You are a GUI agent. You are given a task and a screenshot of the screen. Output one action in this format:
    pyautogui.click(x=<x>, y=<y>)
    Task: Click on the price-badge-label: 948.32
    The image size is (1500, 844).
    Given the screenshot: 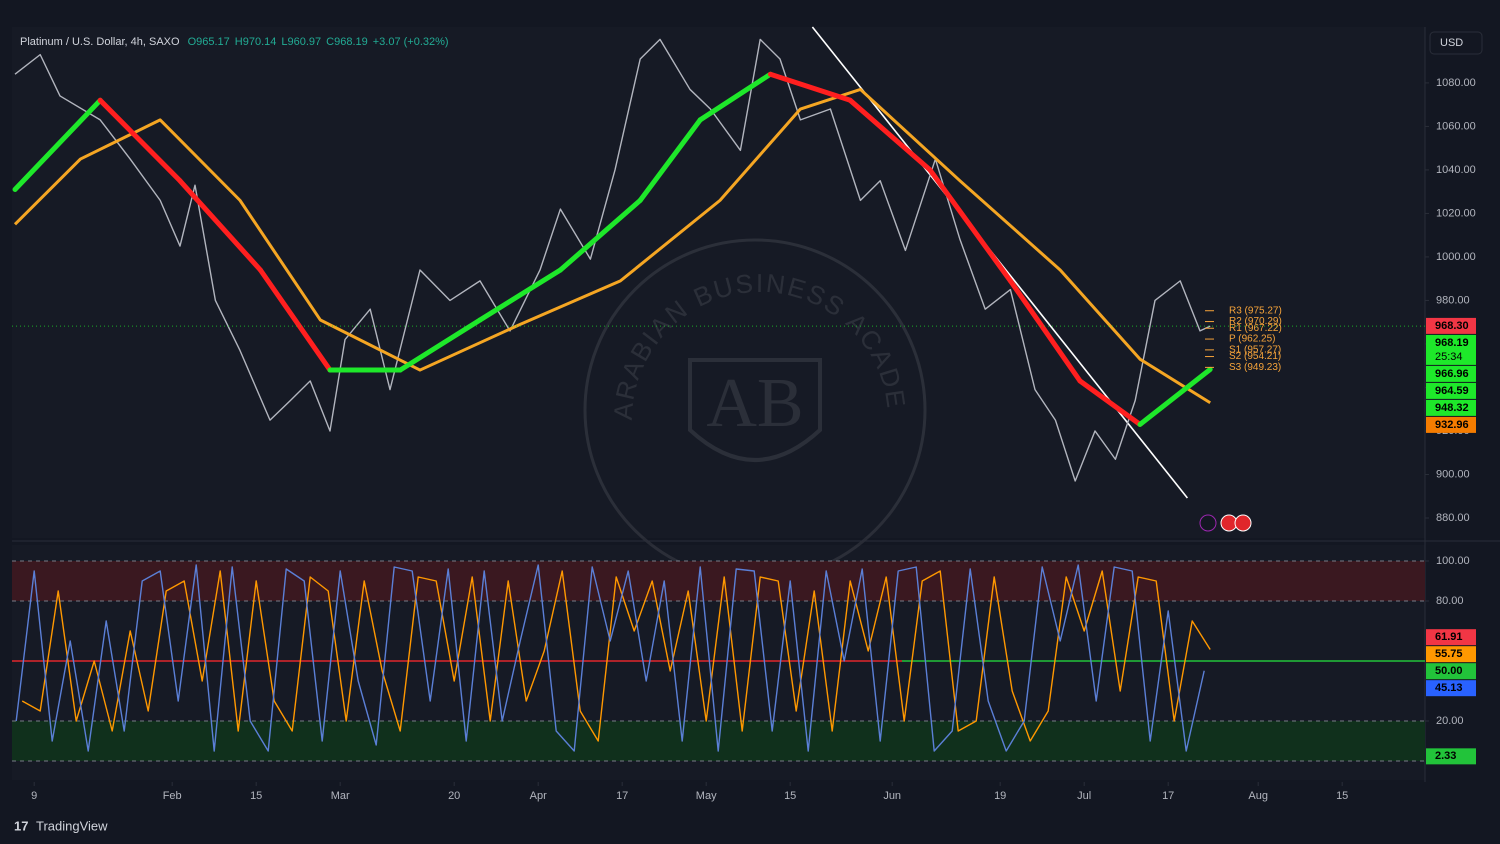 What is the action you would take?
    pyautogui.click(x=1452, y=408)
    